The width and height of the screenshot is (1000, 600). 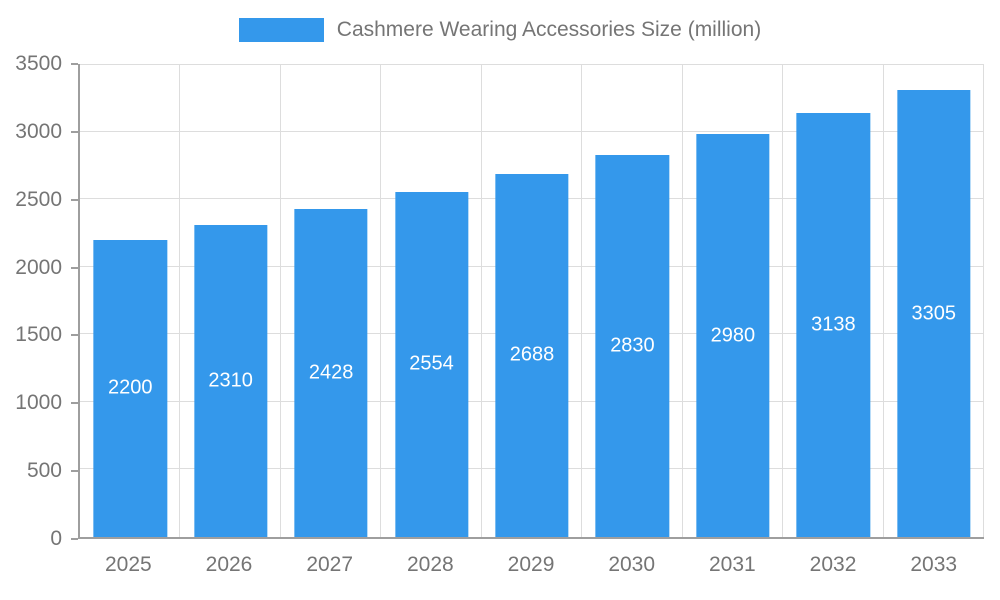 What do you see at coordinates (39, 301) in the screenshot?
I see `y-axis: 0 500 1000 1500 2000 2500 3000 3500` at bounding box center [39, 301].